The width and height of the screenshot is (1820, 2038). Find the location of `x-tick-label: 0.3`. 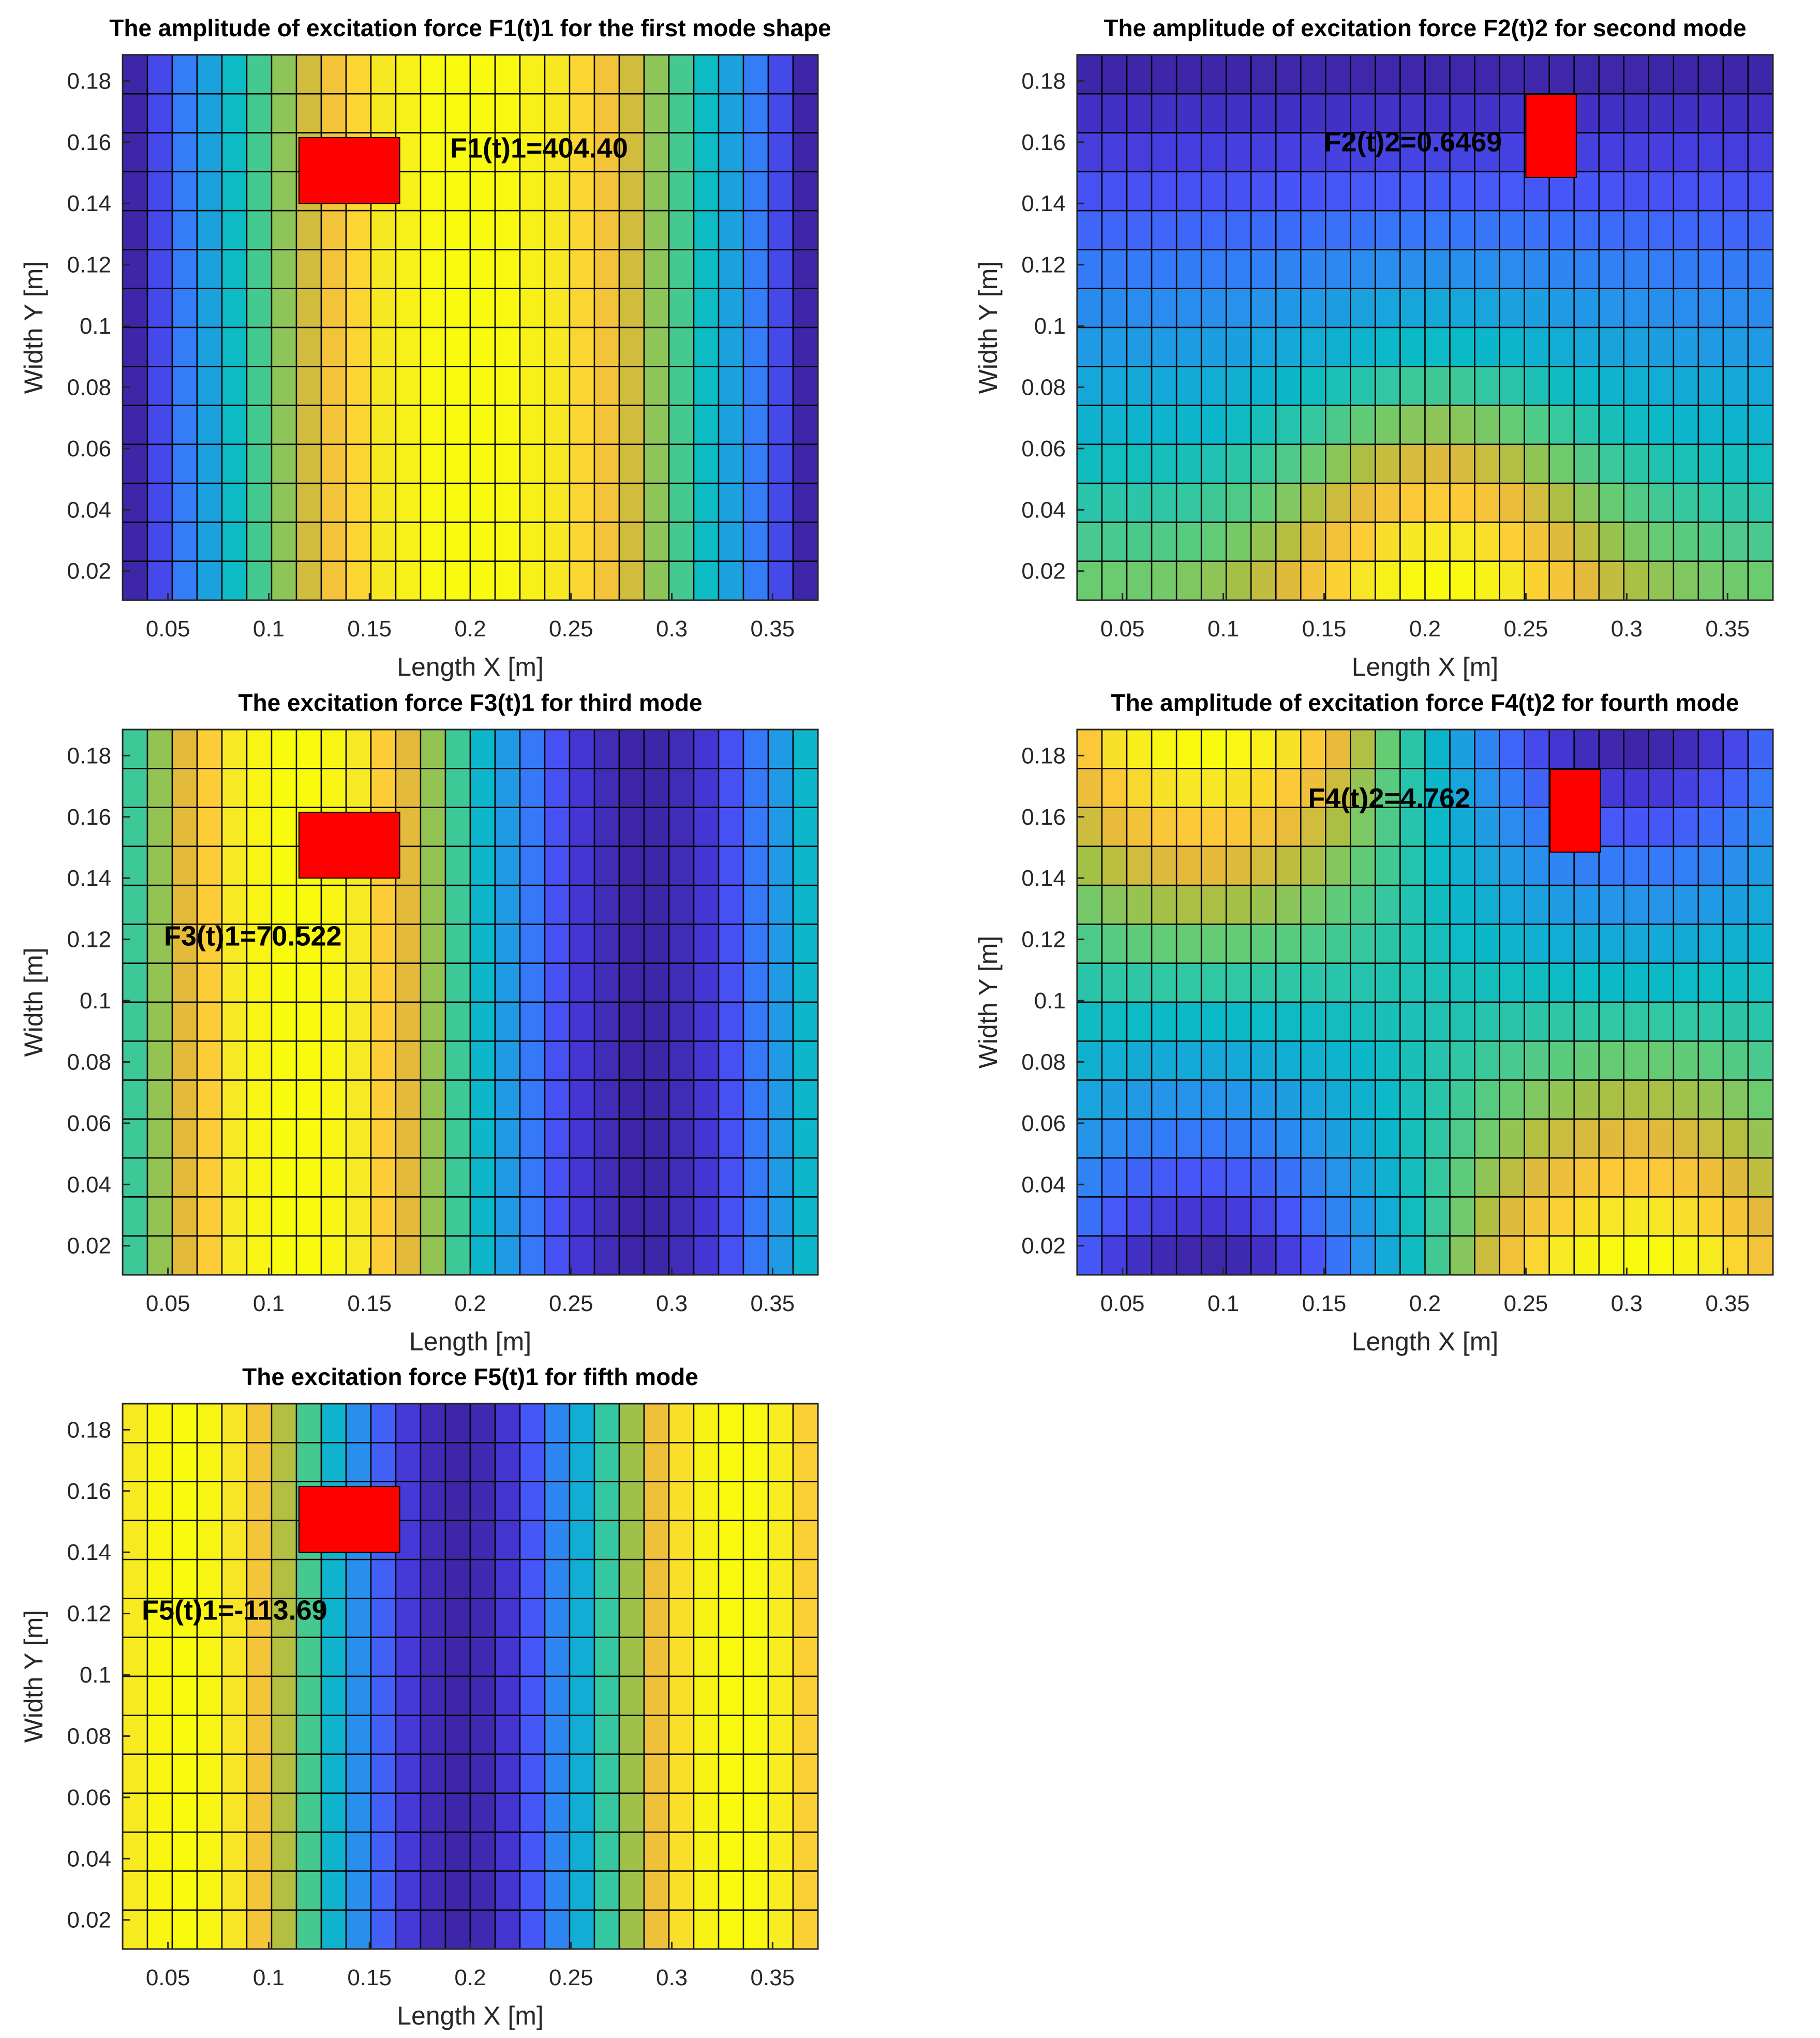

x-tick-label: 0.3 is located at coordinates (672, 1977).